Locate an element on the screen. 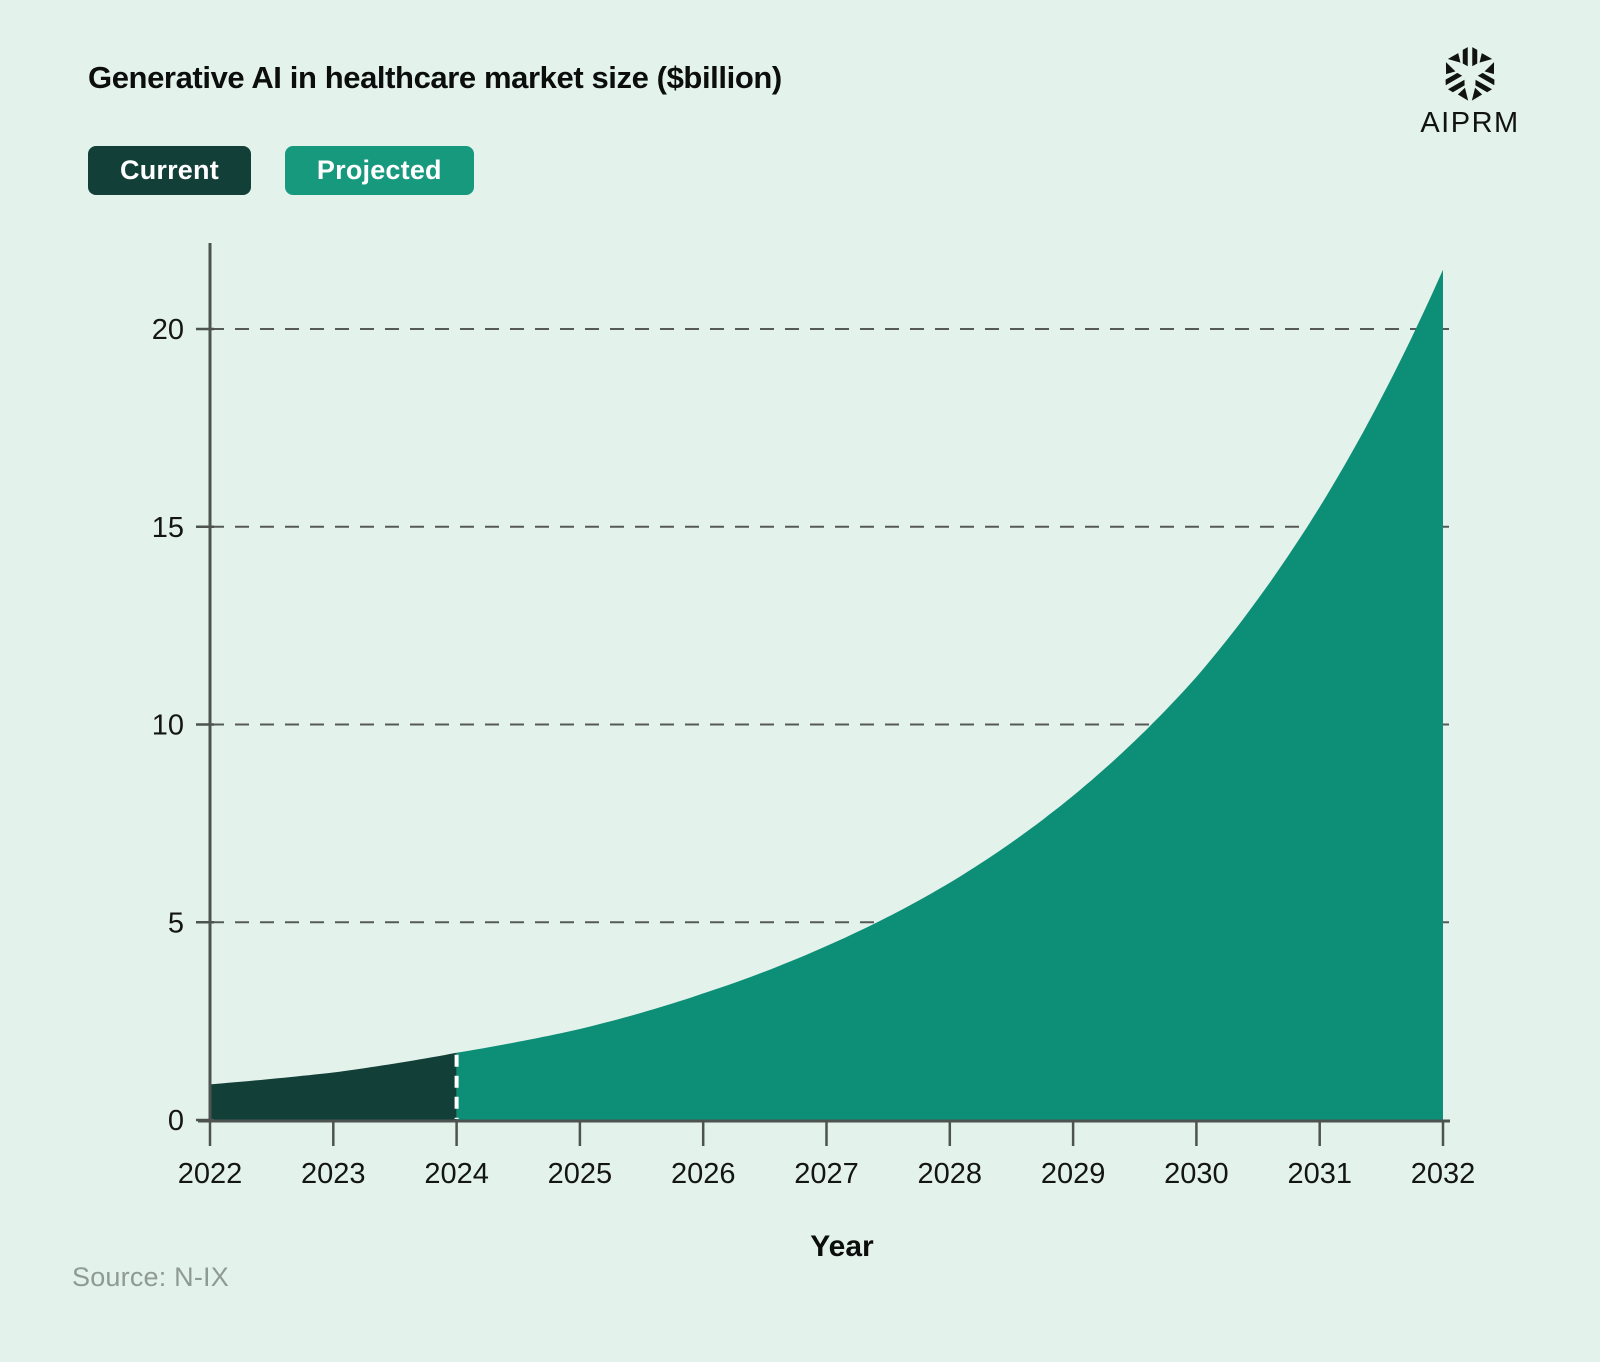  y-tick-label-0: 0 is located at coordinates (176, 1121).